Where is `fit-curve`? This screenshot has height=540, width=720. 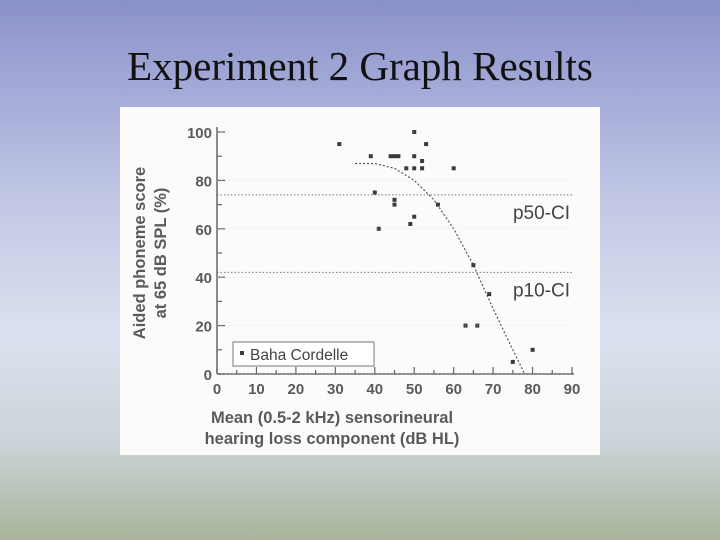
fit-curve is located at coordinates (440, 268).